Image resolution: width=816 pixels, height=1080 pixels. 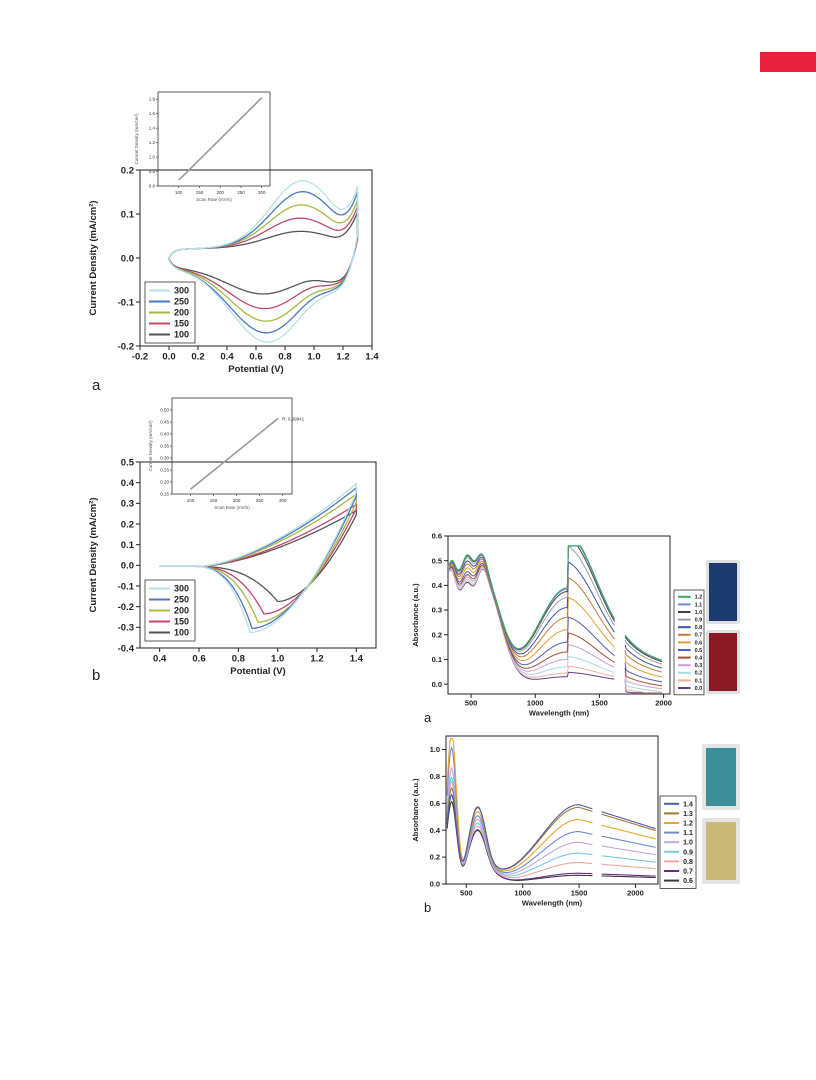 I want to click on teal-cuvette-photo, so click(x=721, y=777).